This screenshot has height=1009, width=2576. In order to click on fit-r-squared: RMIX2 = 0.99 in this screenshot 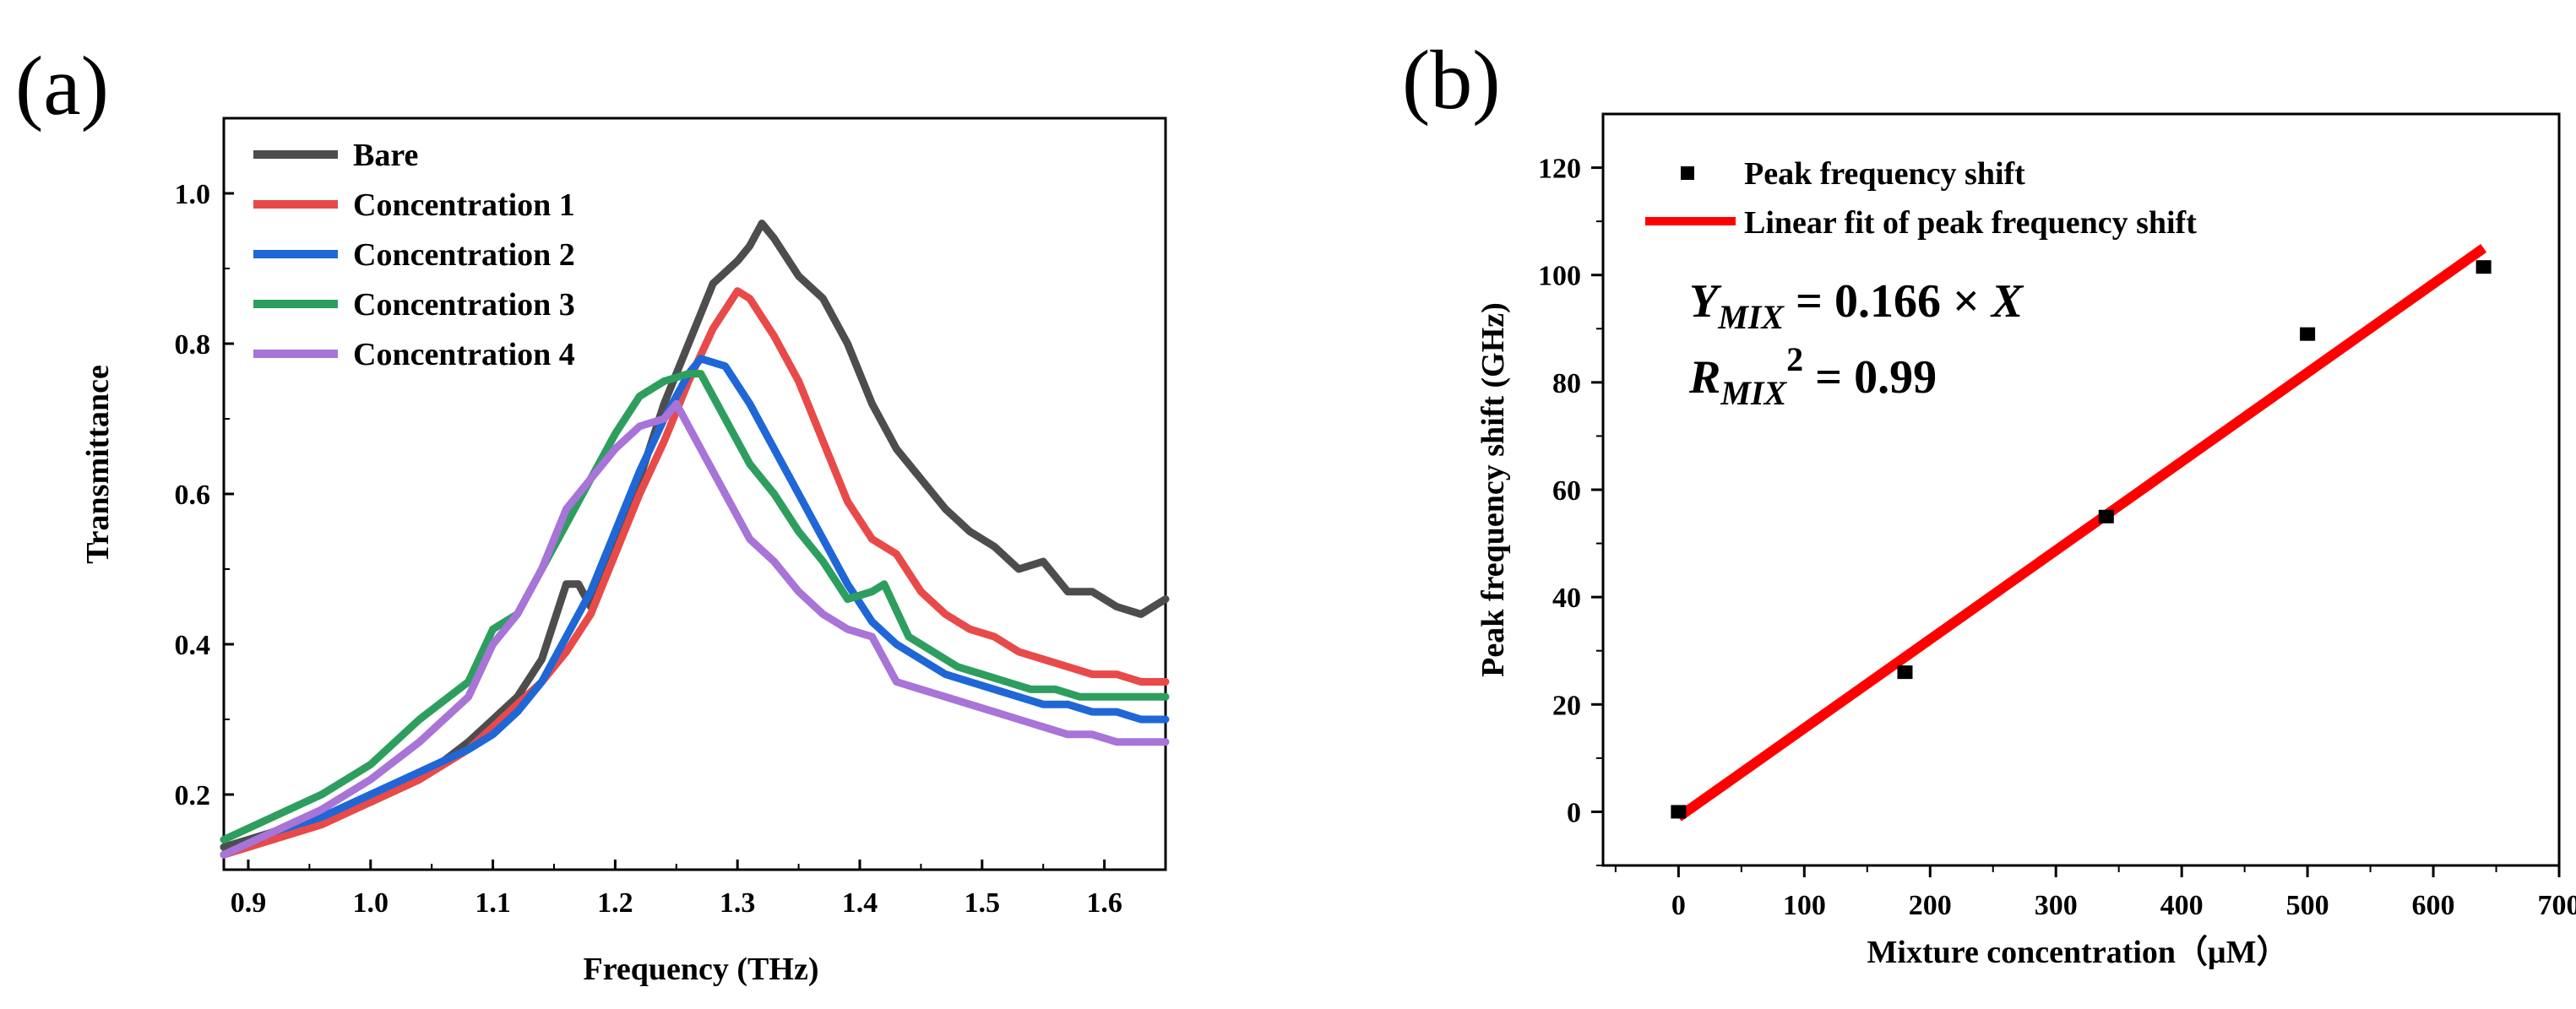, I will do `click(1812, 376)`.